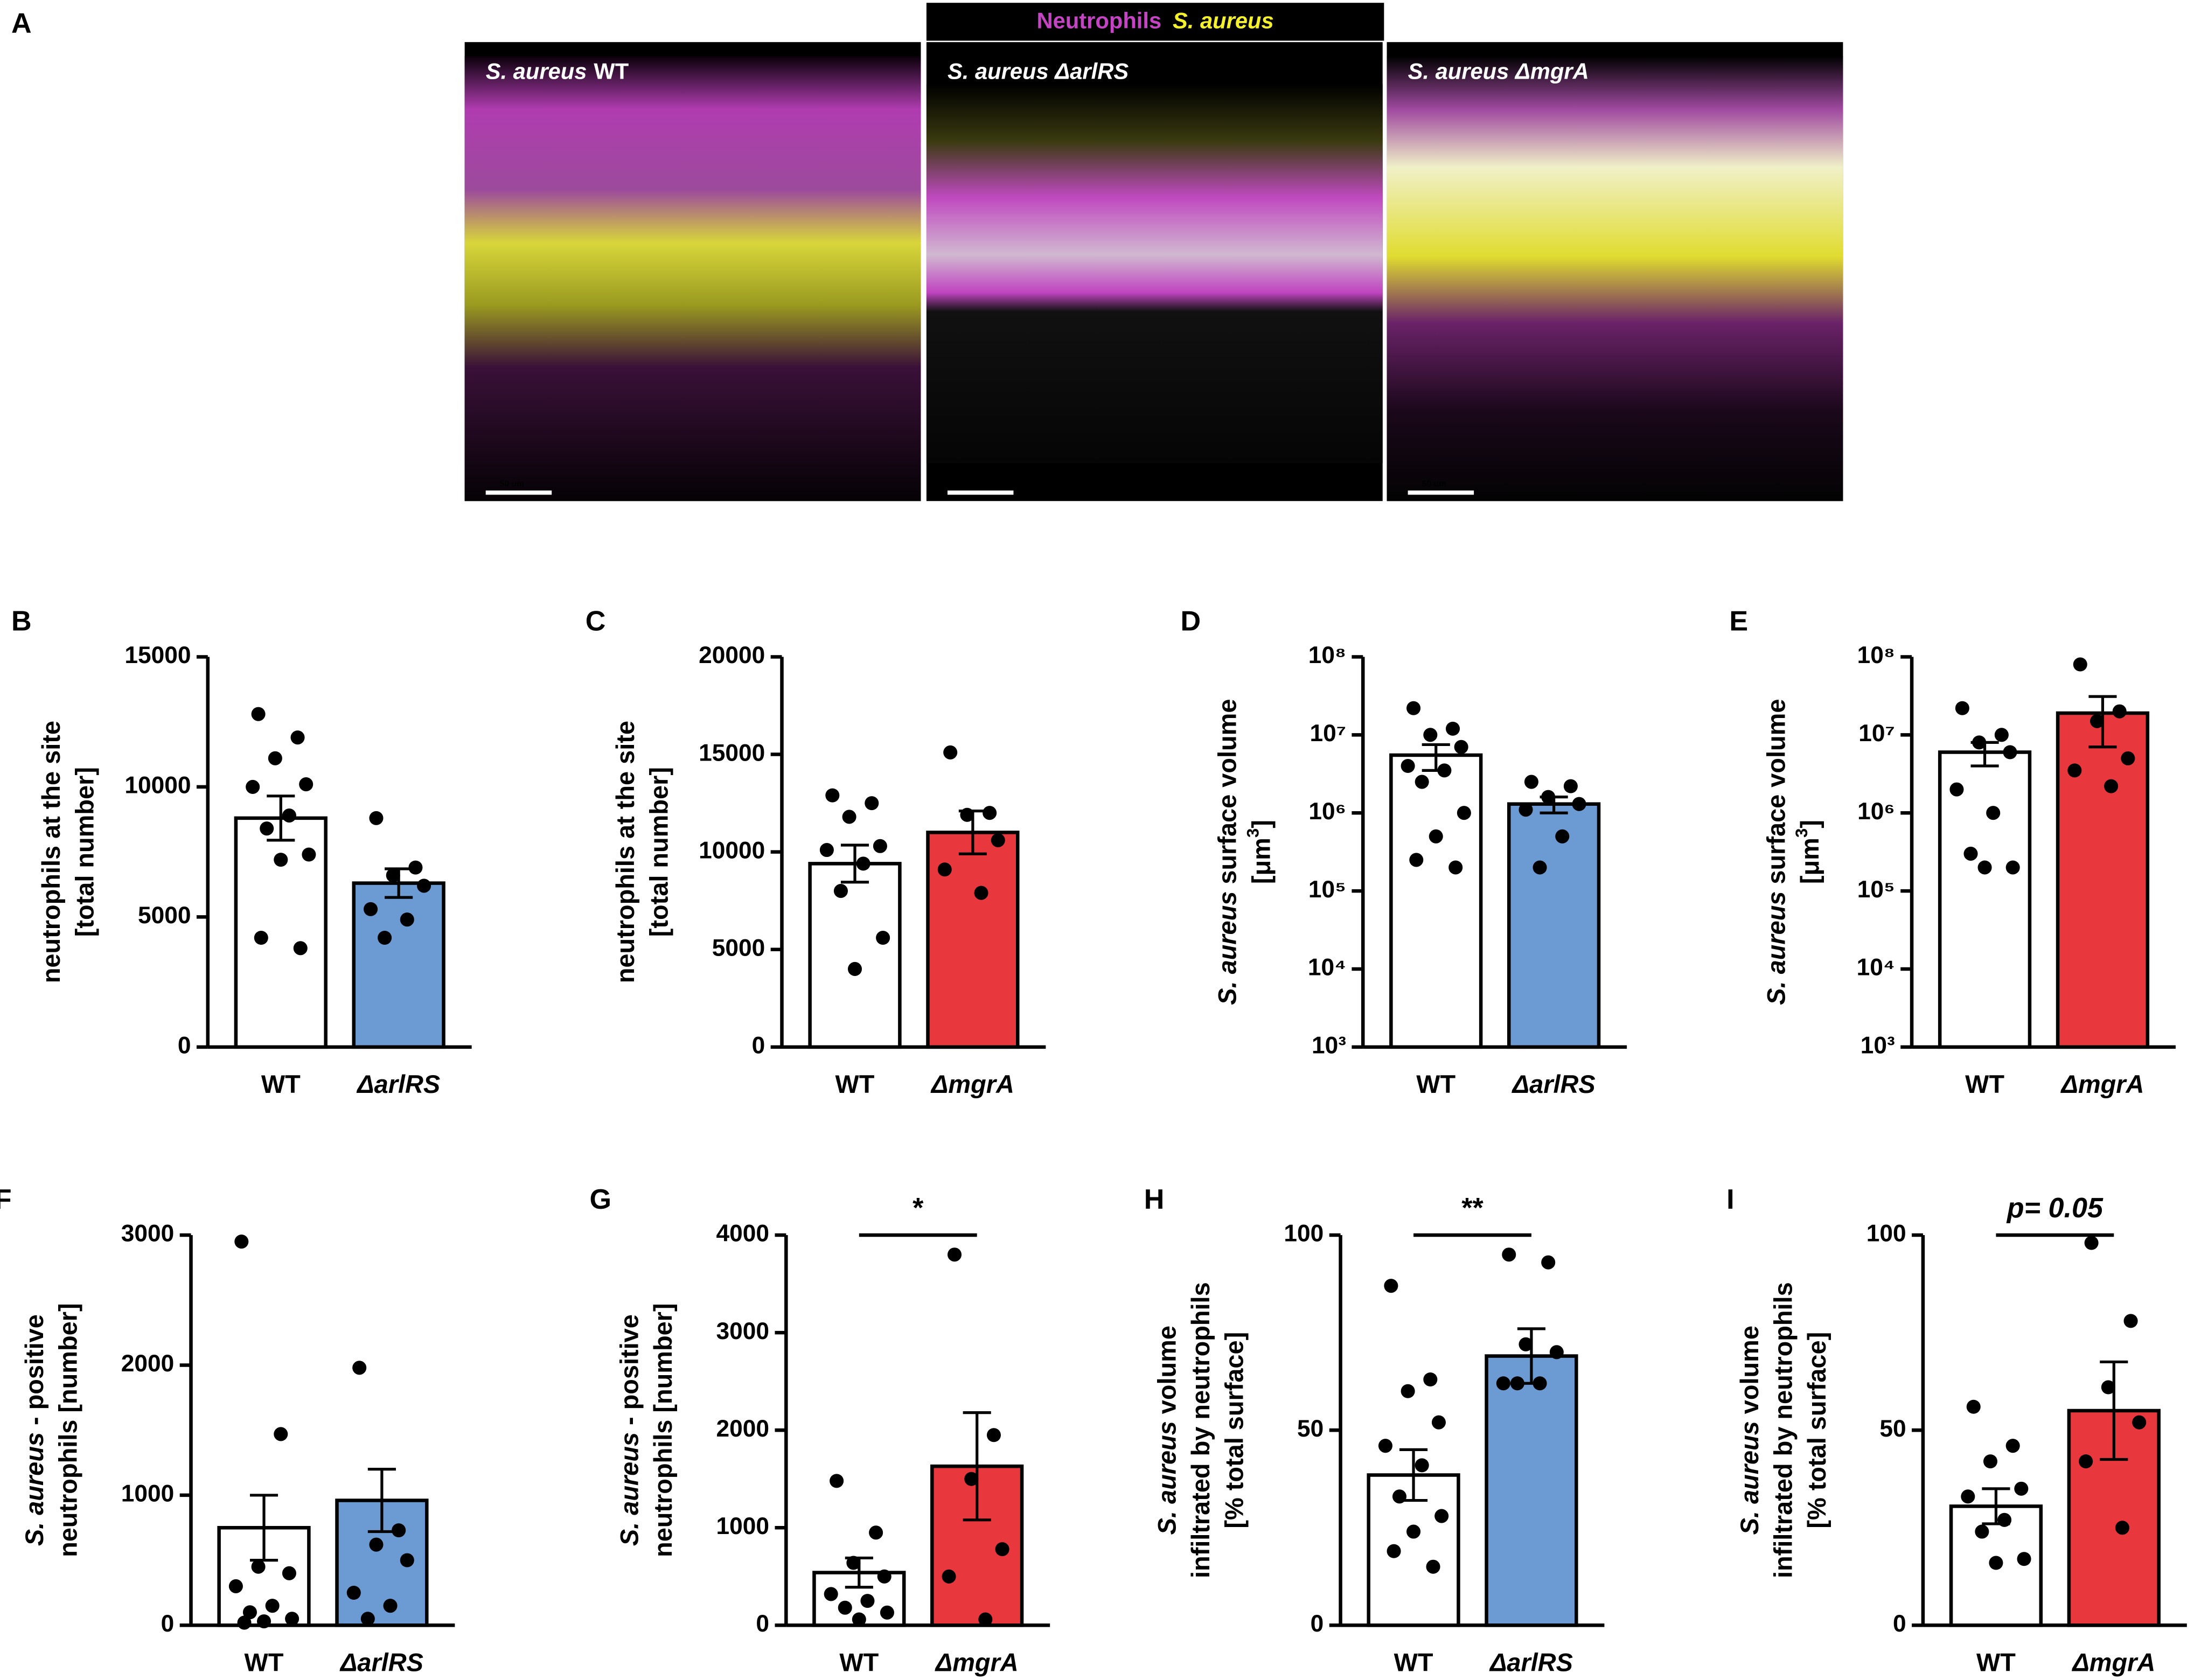 The height and width of the screenshot is (1680, 2201). I want to click on y-axis-label-part: [μm, so click(1810, 861).